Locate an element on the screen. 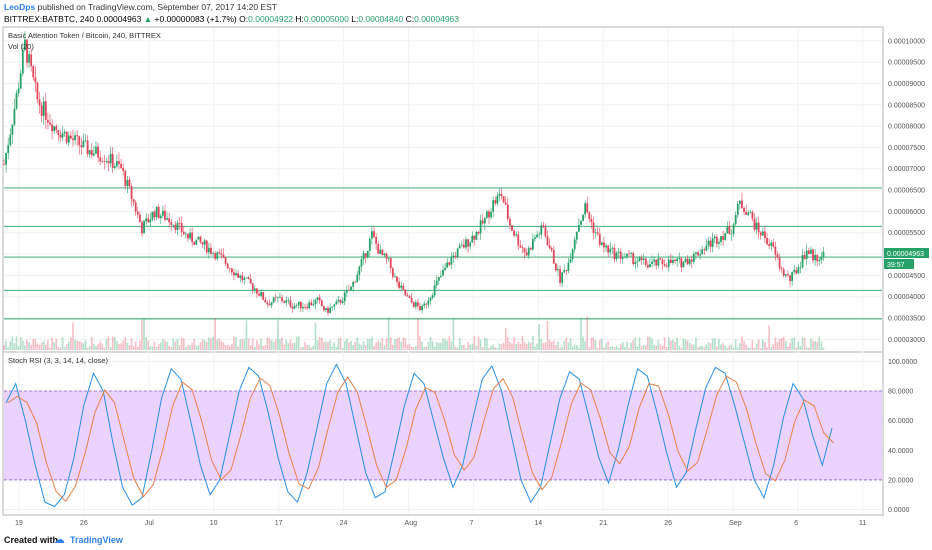  last-price: 0.00004963 is located at coordinates (119, 19).